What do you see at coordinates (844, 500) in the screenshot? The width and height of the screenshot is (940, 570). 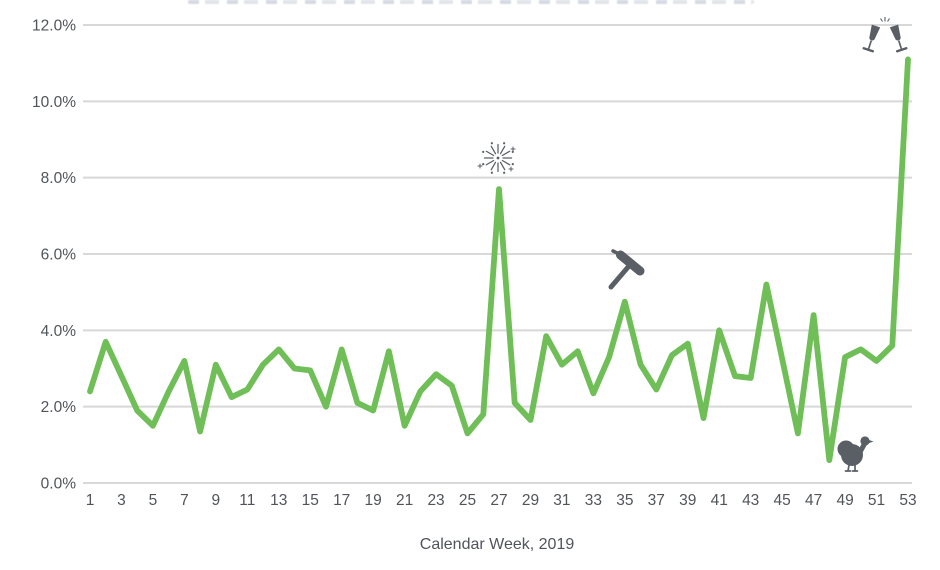 I see `x-axis-tick-label: 49` at bounding box center [844, 500].